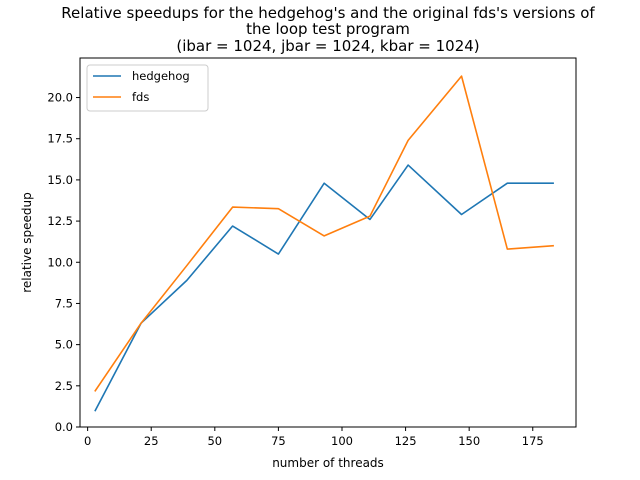 The height and width of the screenshot is (480, 640). I want to click on chart-title-line-2: the loop test program, so click(328, 29).